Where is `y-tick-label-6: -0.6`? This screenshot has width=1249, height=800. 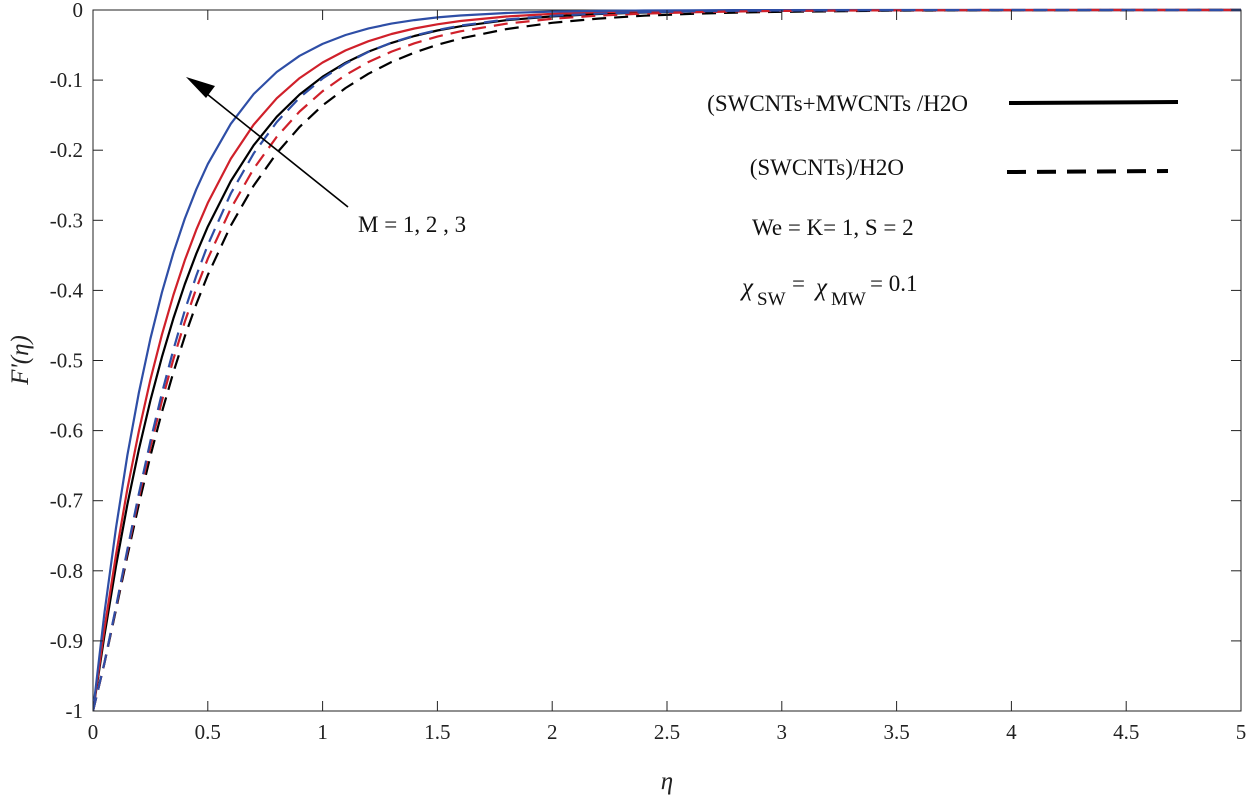 y-tick-label-6: -0.6 is located at coordinates (66, 431).